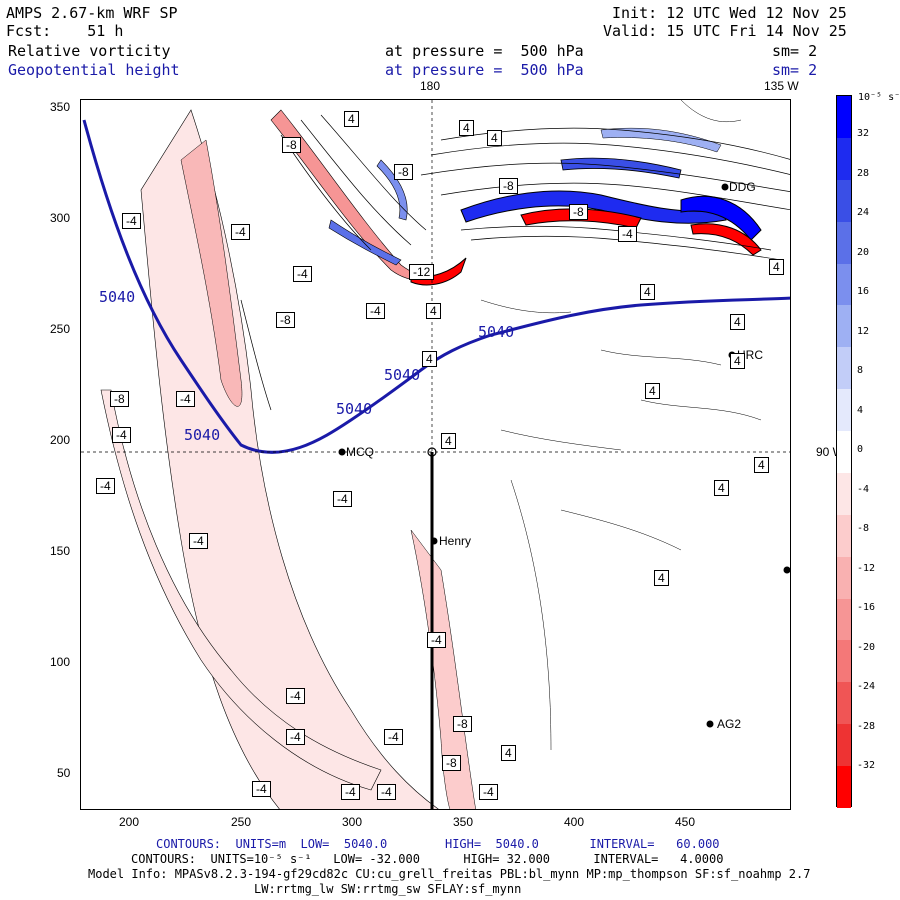 This screenshot has height=900, width=900. What do you see at coordinates (781, 86) in the screenshot?
I see `lon-label-135w: 135 W` at bounding box center [781, 86].